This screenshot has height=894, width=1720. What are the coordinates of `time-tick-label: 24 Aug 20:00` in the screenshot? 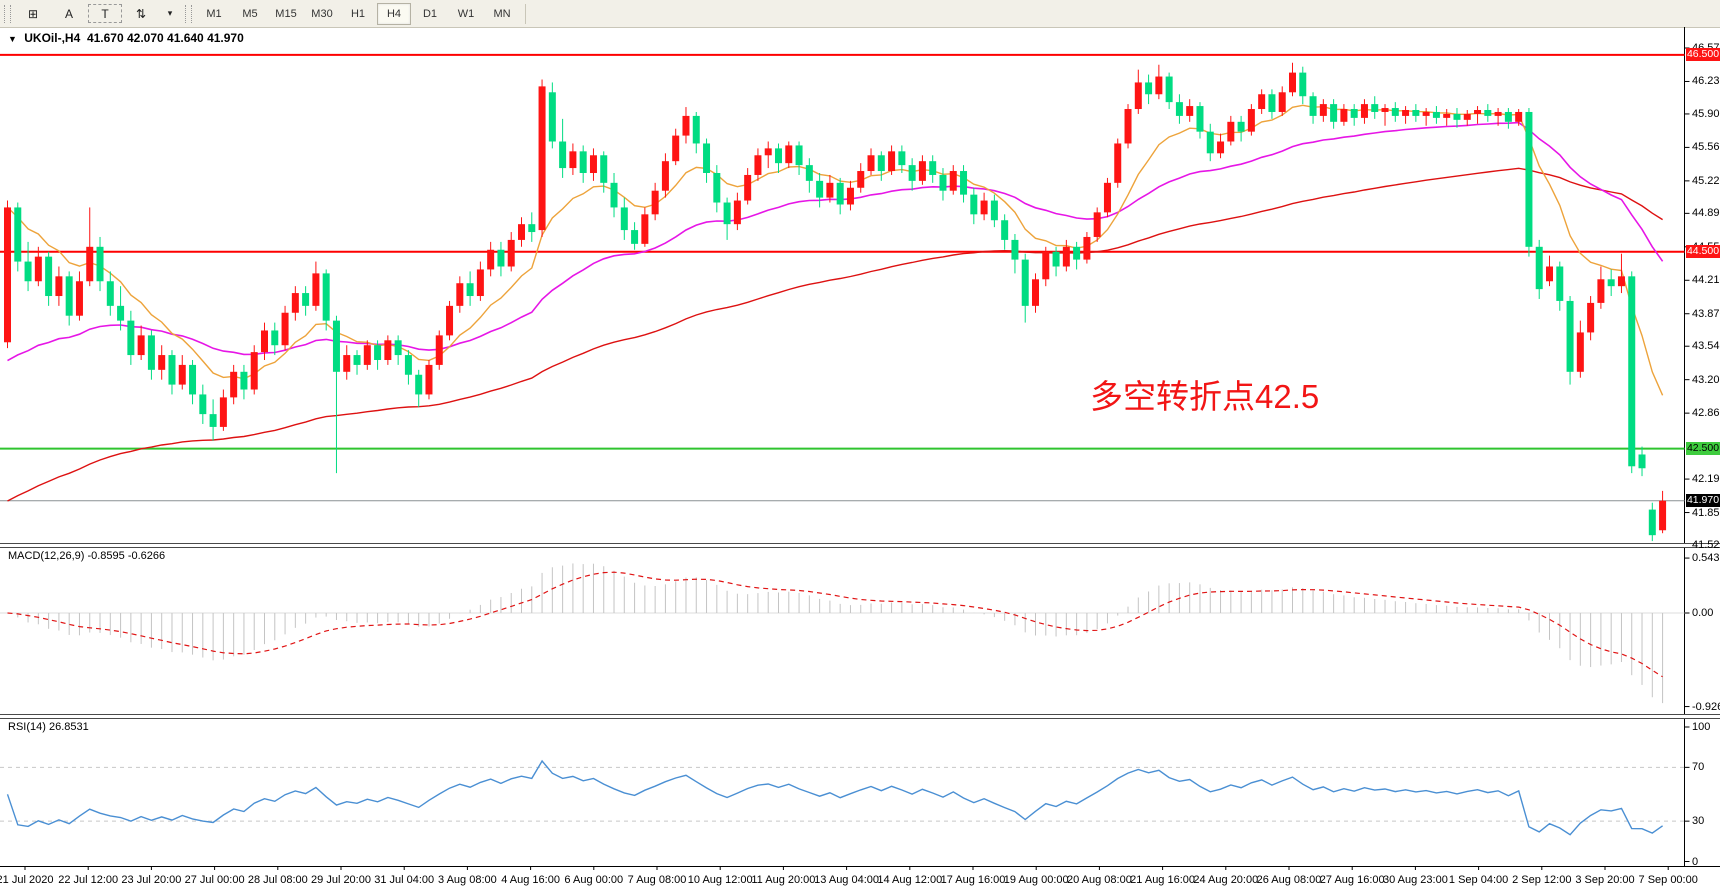 It's located at (1226, 880).